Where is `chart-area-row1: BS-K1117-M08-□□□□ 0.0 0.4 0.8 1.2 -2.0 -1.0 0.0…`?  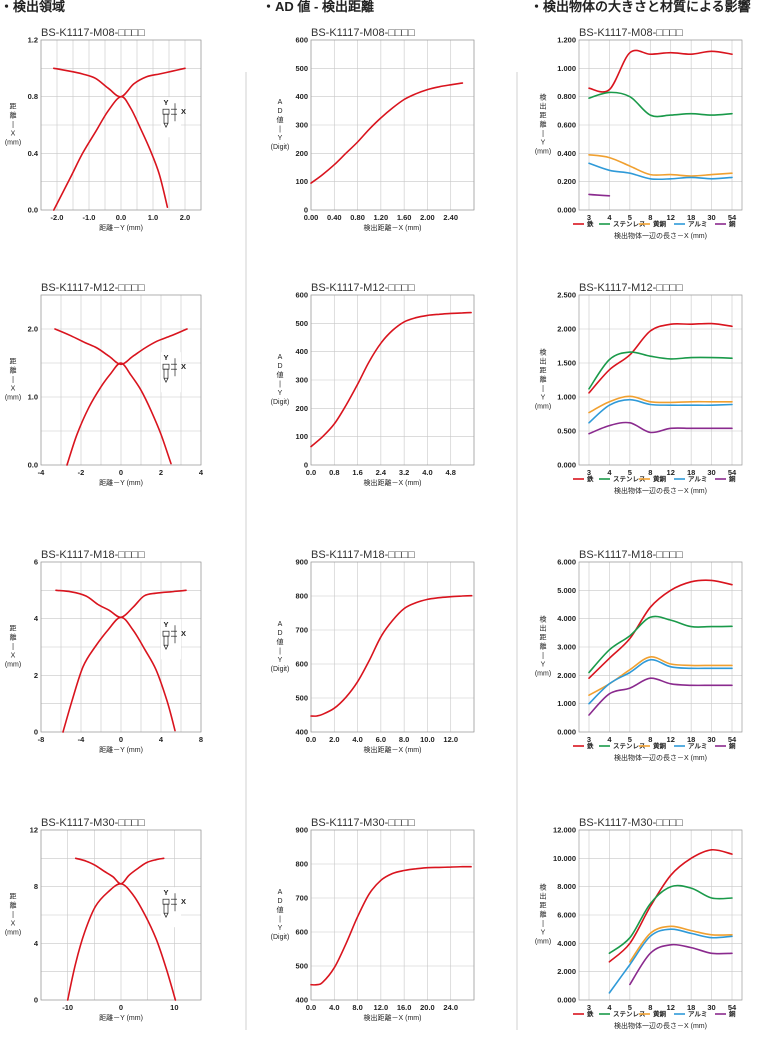 chart-area-row1: BS-K1117-M08-□□□□ 0.0 0.4 0.8 1.2 -2.0 -1.0 0.0… is located at coordinates (103, 129).